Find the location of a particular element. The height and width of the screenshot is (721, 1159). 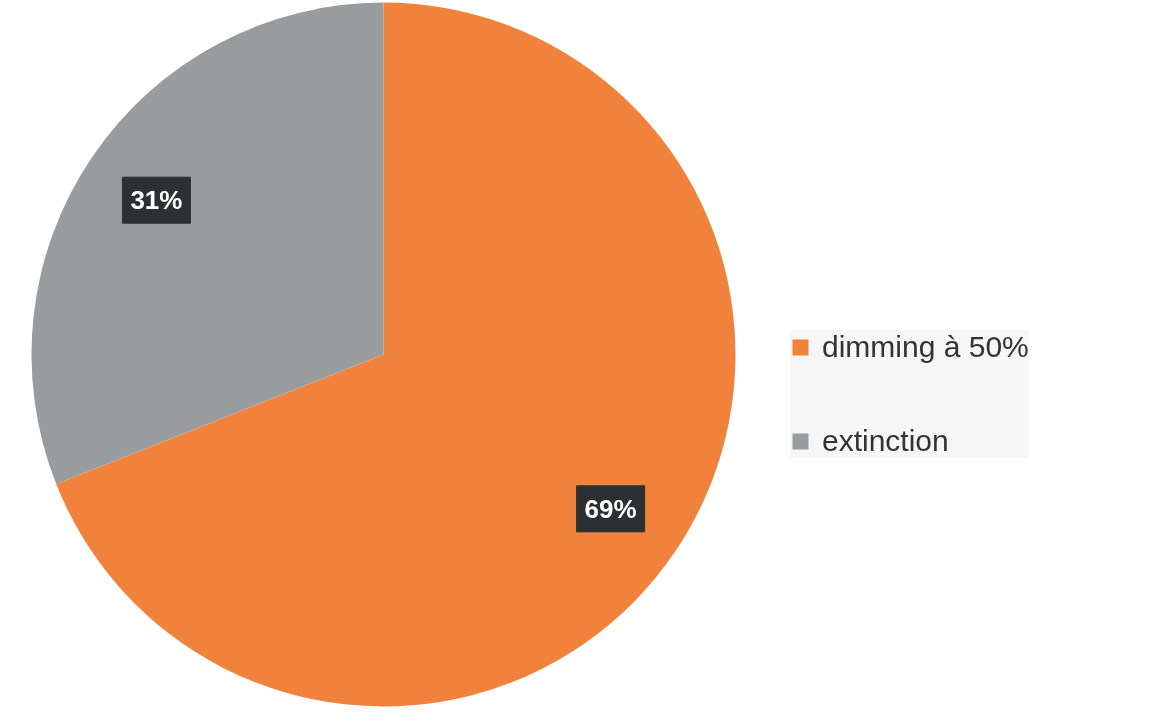

data-label: 31% is located at coordinates (156, 200).